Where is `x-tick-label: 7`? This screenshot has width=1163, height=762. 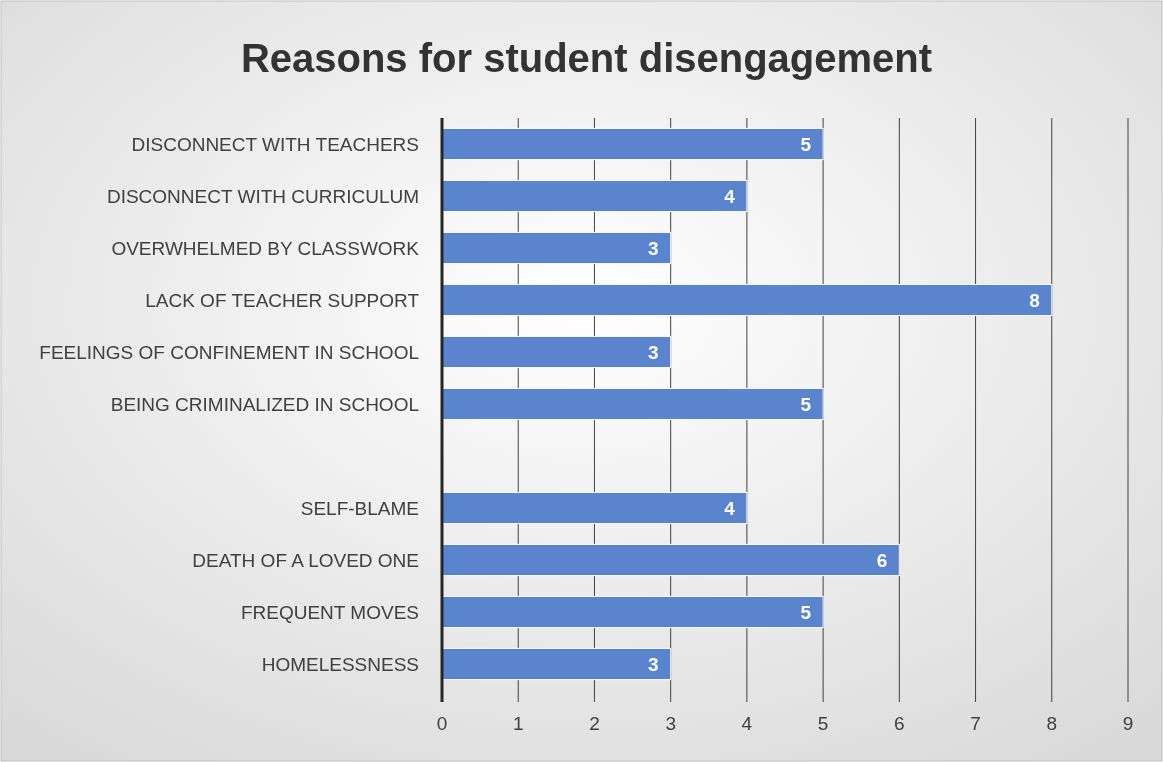
x-tick-label: 7 is located at coordinates (975, 723).